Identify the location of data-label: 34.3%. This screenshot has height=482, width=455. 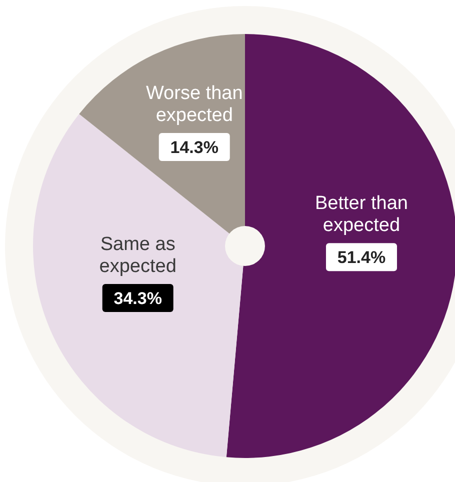
(138, 298).